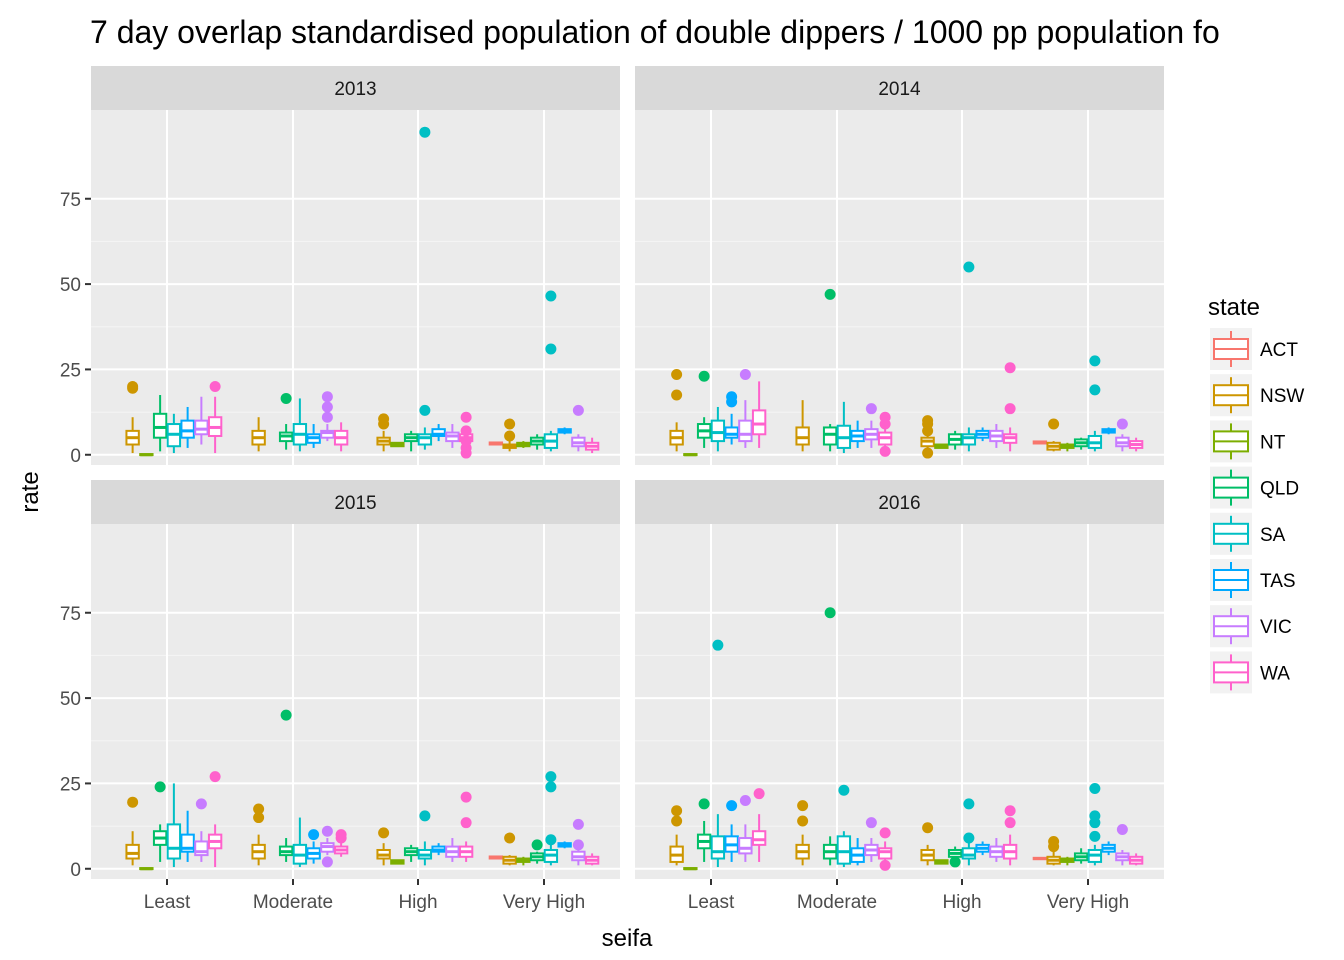 The image size is (1344, 960). Describe the element at coordinates (355, 88) in the screenshot. I see `facet-strip` at that location.